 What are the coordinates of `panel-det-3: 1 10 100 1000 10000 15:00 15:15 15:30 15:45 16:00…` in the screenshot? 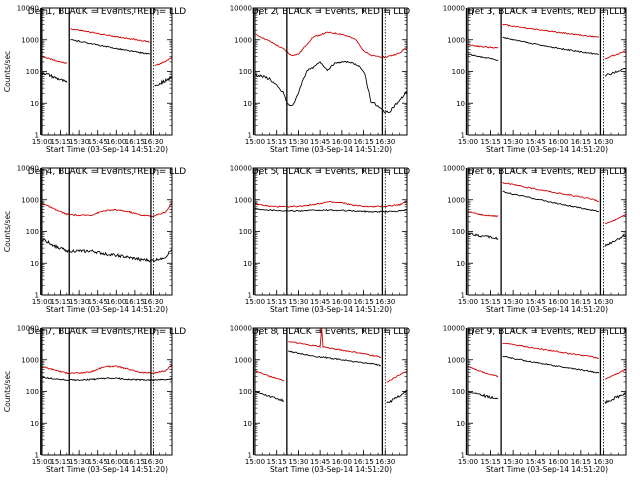 It's located at (535, 79).